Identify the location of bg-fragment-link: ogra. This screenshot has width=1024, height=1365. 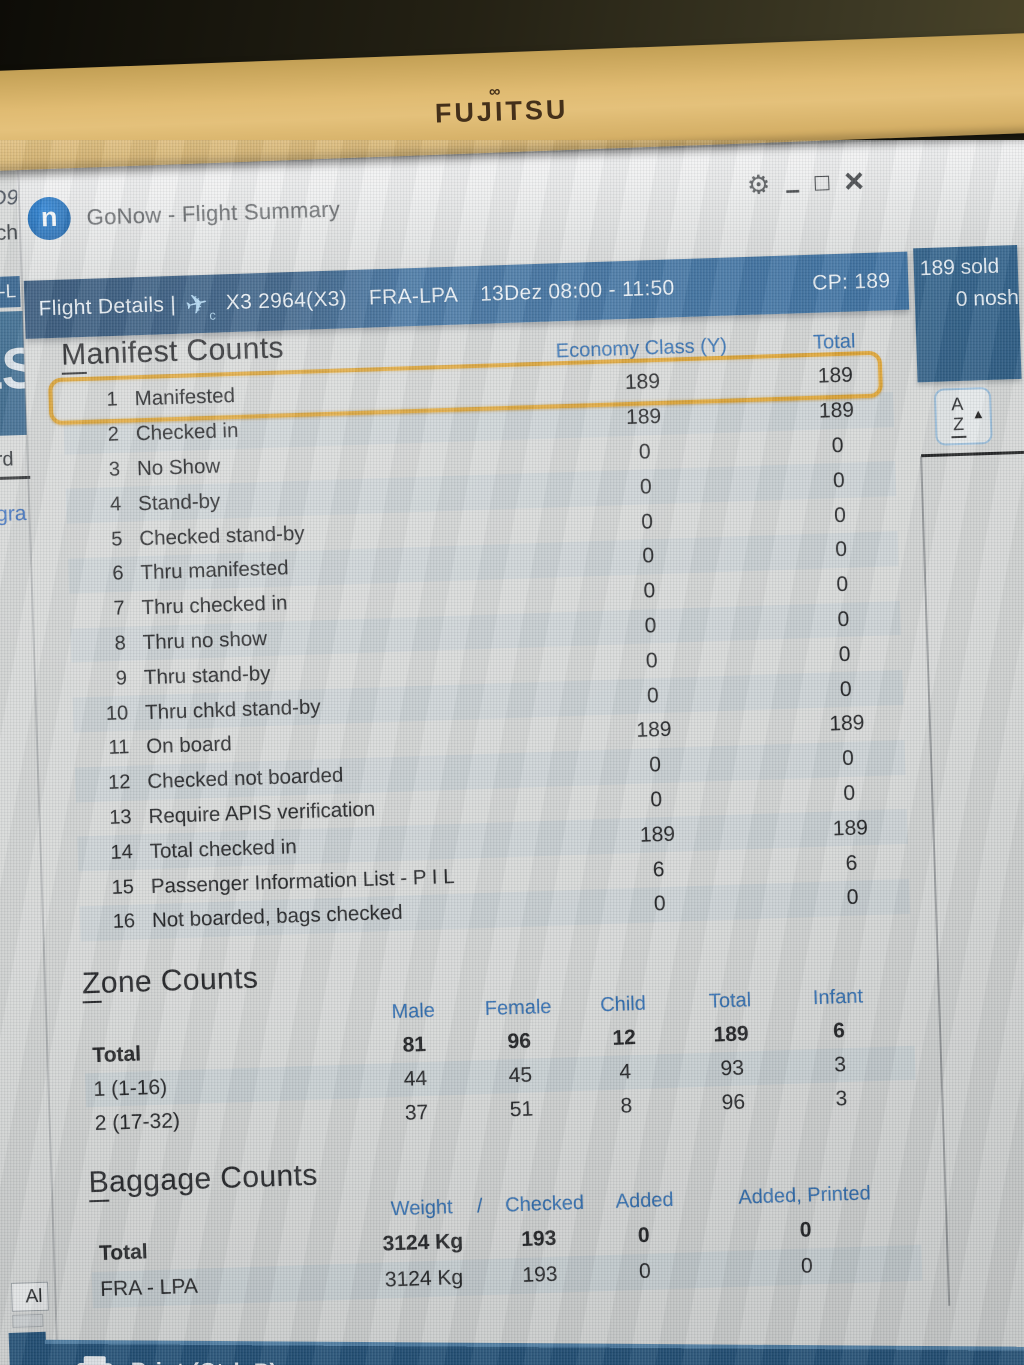
(13, 514).